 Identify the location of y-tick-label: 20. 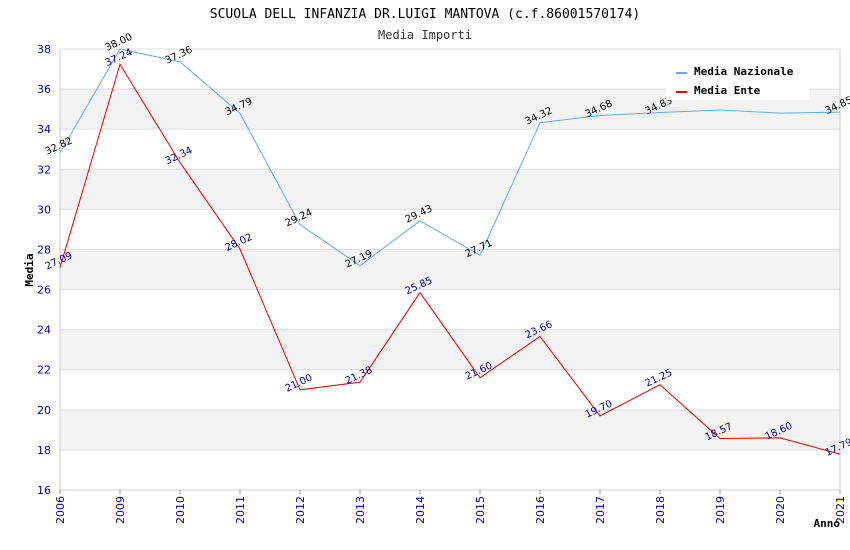
(44, 410).